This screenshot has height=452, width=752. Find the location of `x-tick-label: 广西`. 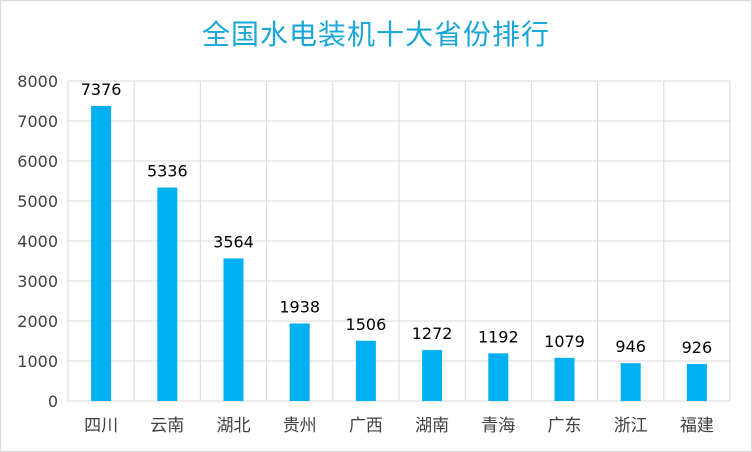

x-tick-label: 广西 is located at coordinates (366, 426).